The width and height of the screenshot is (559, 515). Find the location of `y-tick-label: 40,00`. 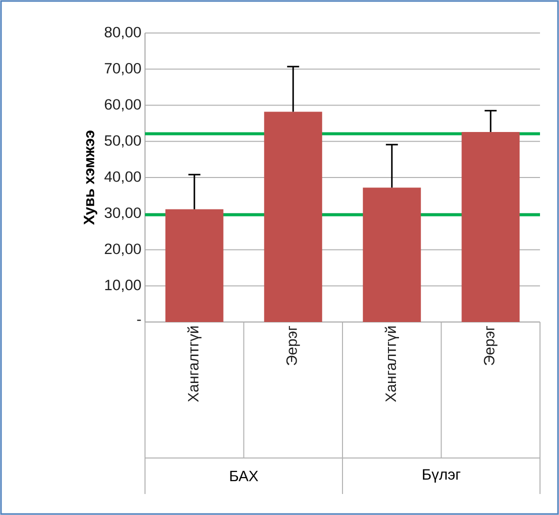

y-tick-label: 40,00 is located at coordinates (122, 177).